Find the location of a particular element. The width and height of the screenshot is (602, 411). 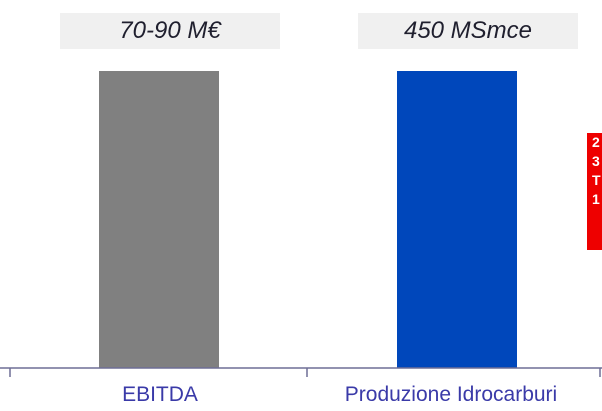

side-badge-line: 2 is located at coordinates (596, 142).